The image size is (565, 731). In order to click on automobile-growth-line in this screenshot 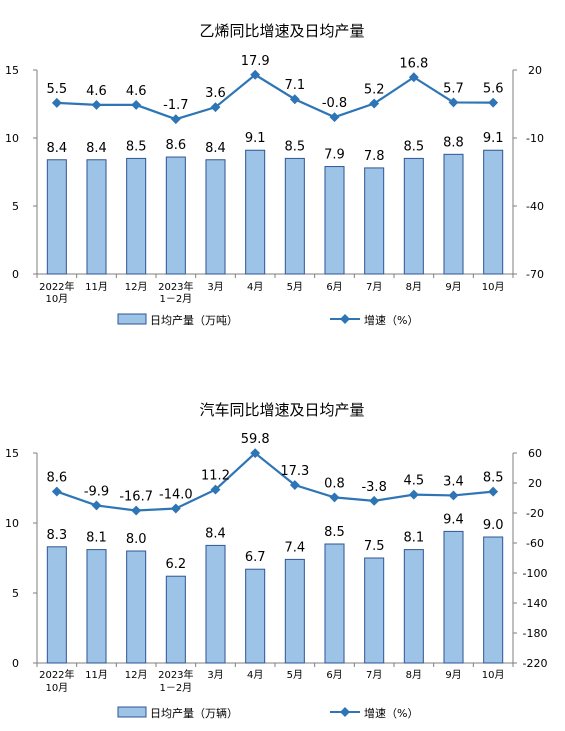, I will do `click(275, 481)`.